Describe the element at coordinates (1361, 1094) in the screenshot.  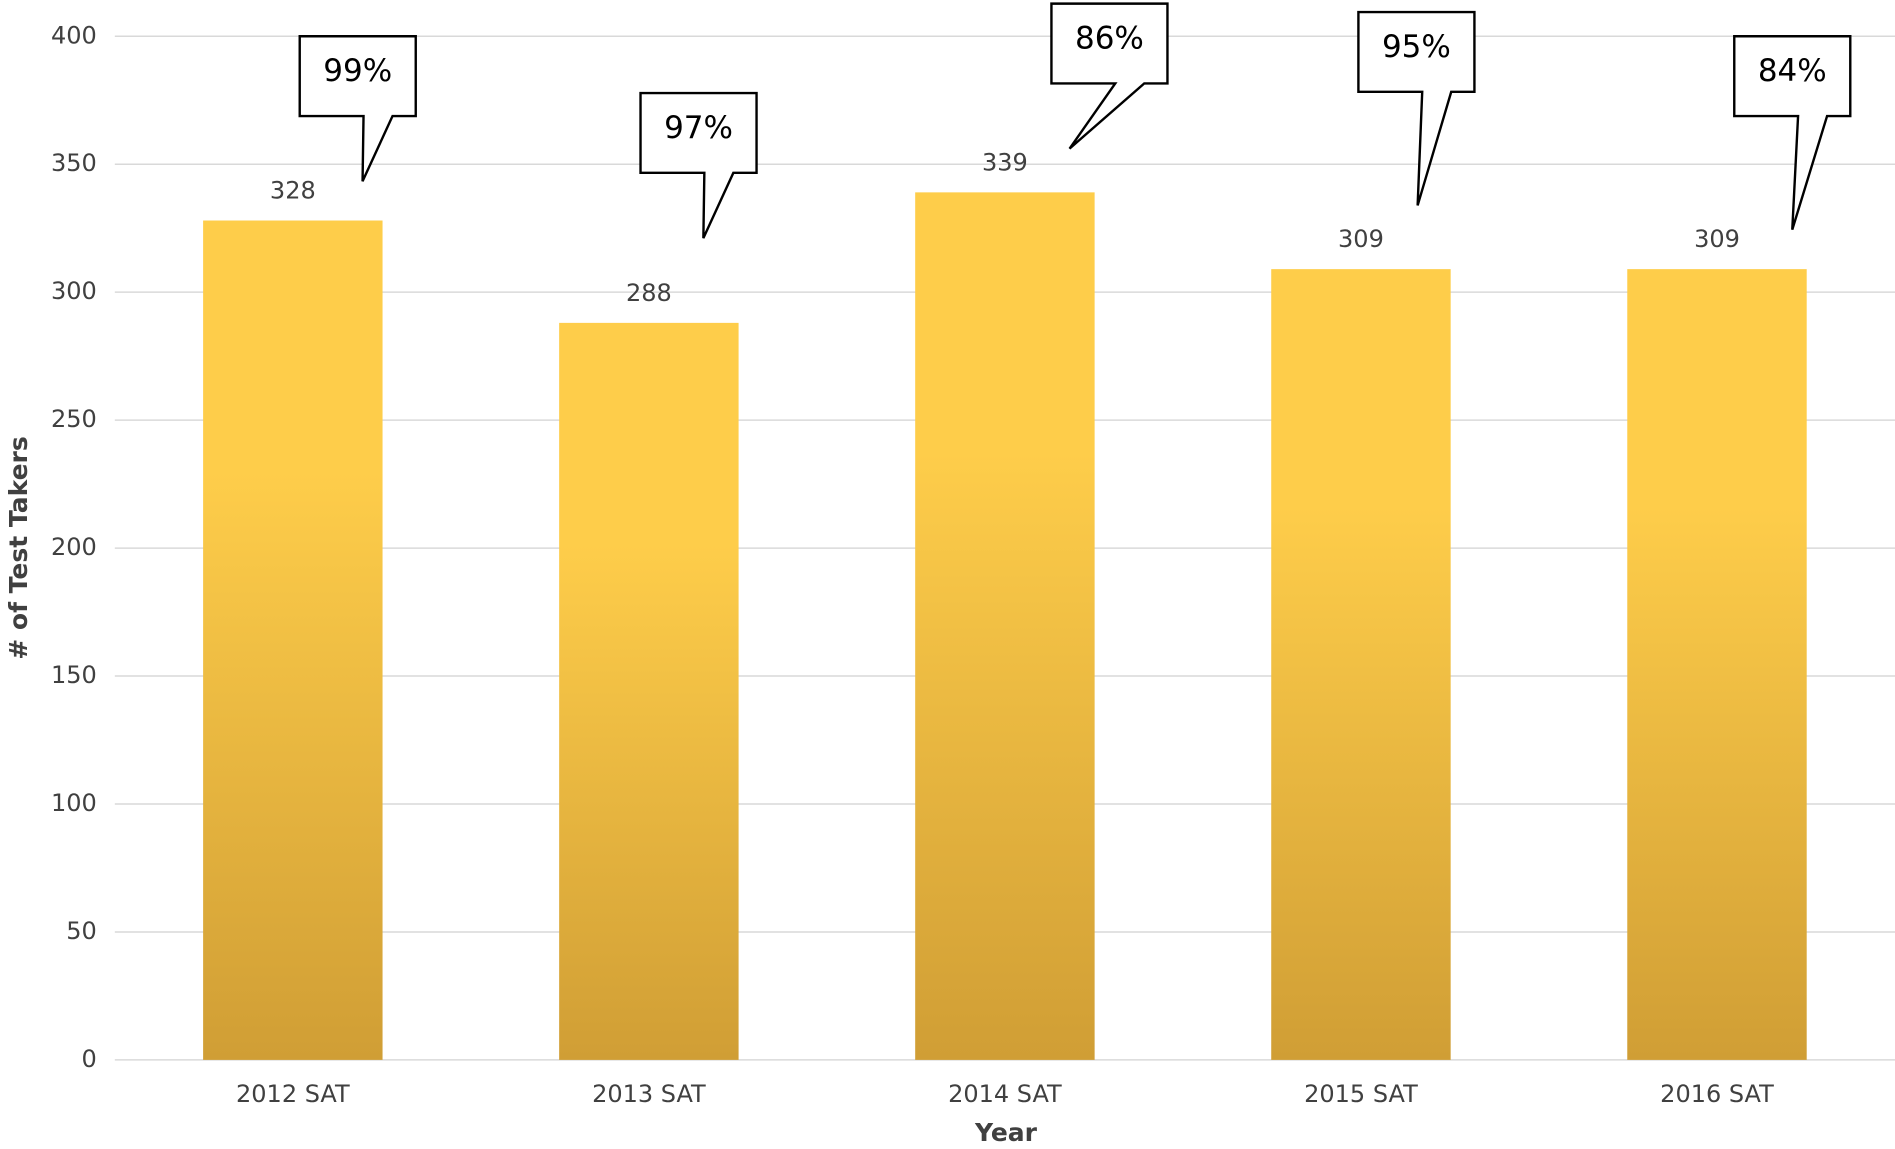
I see `x-tick-label: 2015 SAT` at that location.